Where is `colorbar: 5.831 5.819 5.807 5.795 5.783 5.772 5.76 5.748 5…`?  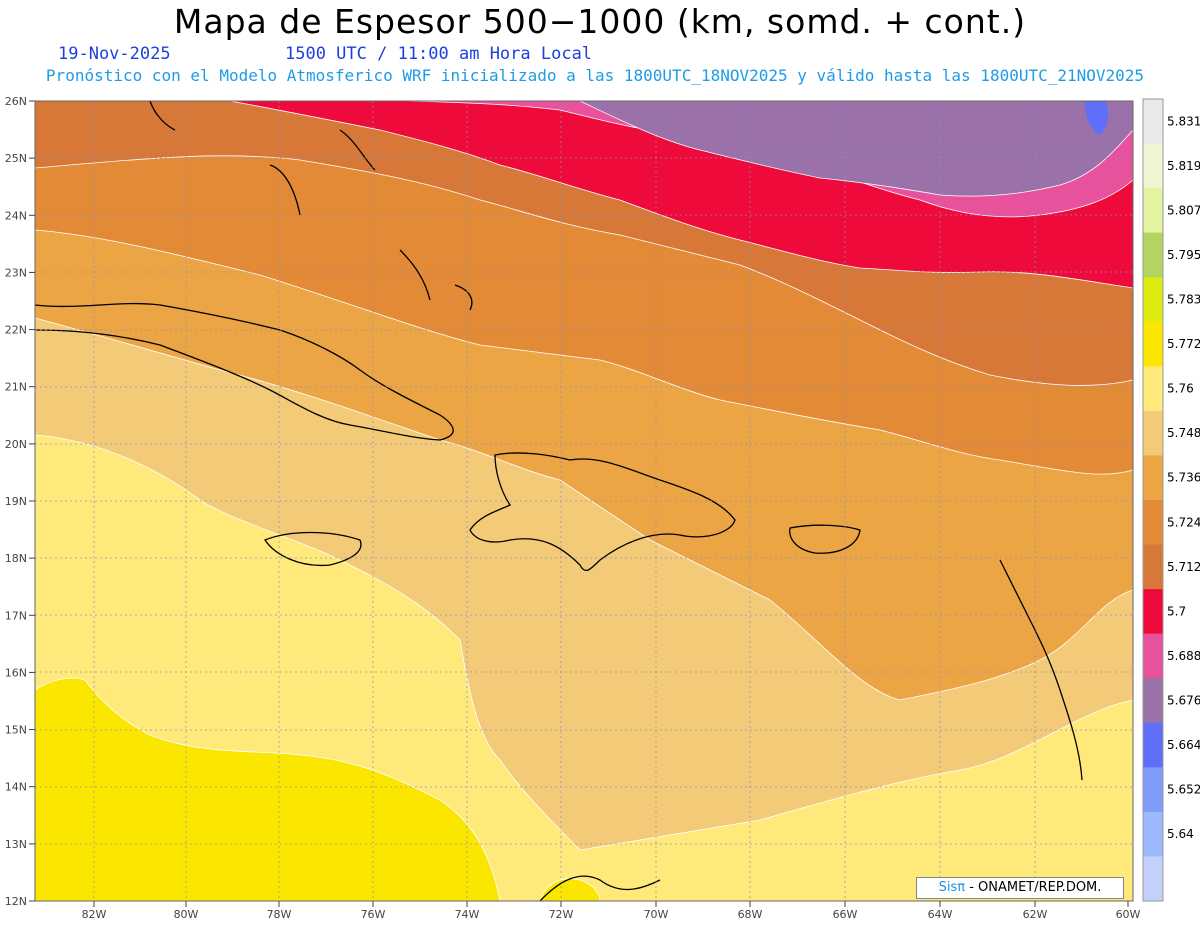
colorbar: 5.831 5.819 5.807 5.795 5.783 5.772 5.76 5.748 5… is located at coordinates (1171, 500).